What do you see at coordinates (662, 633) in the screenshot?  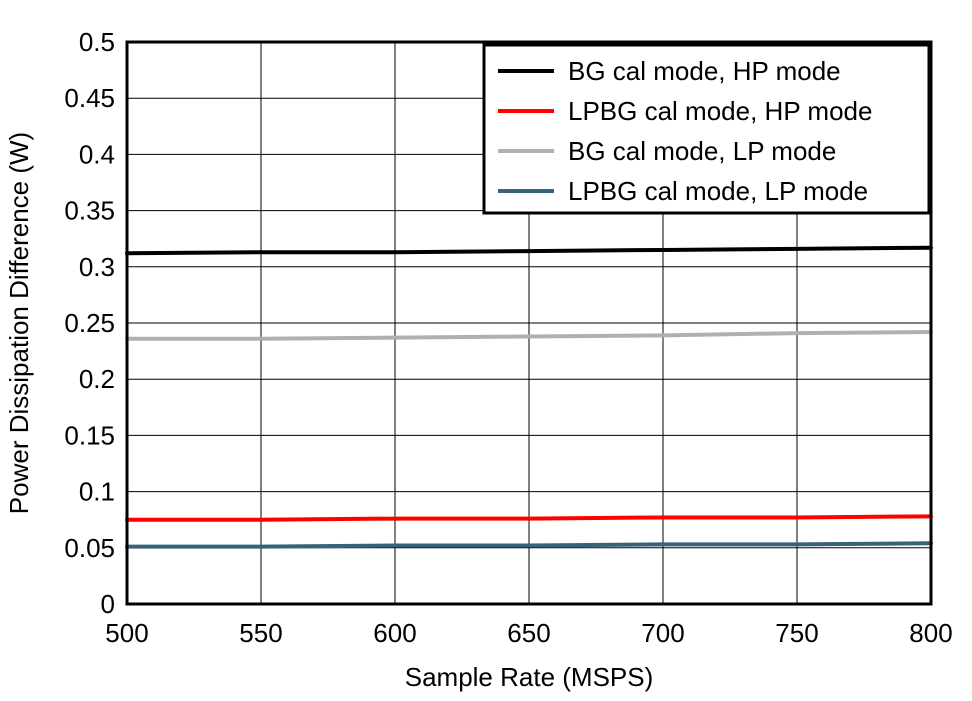 I see `x-tick-label: 700` at bounding box center [662, 633].